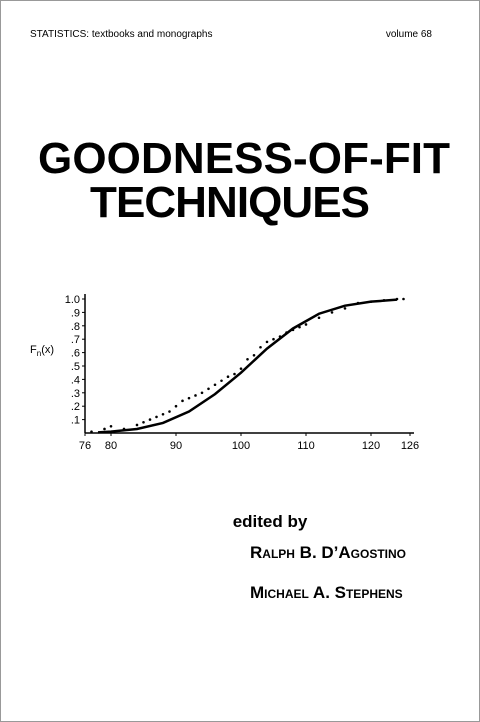 The image size is (480, 722). I want to click on edited-by: edited by, so click(270, 521).